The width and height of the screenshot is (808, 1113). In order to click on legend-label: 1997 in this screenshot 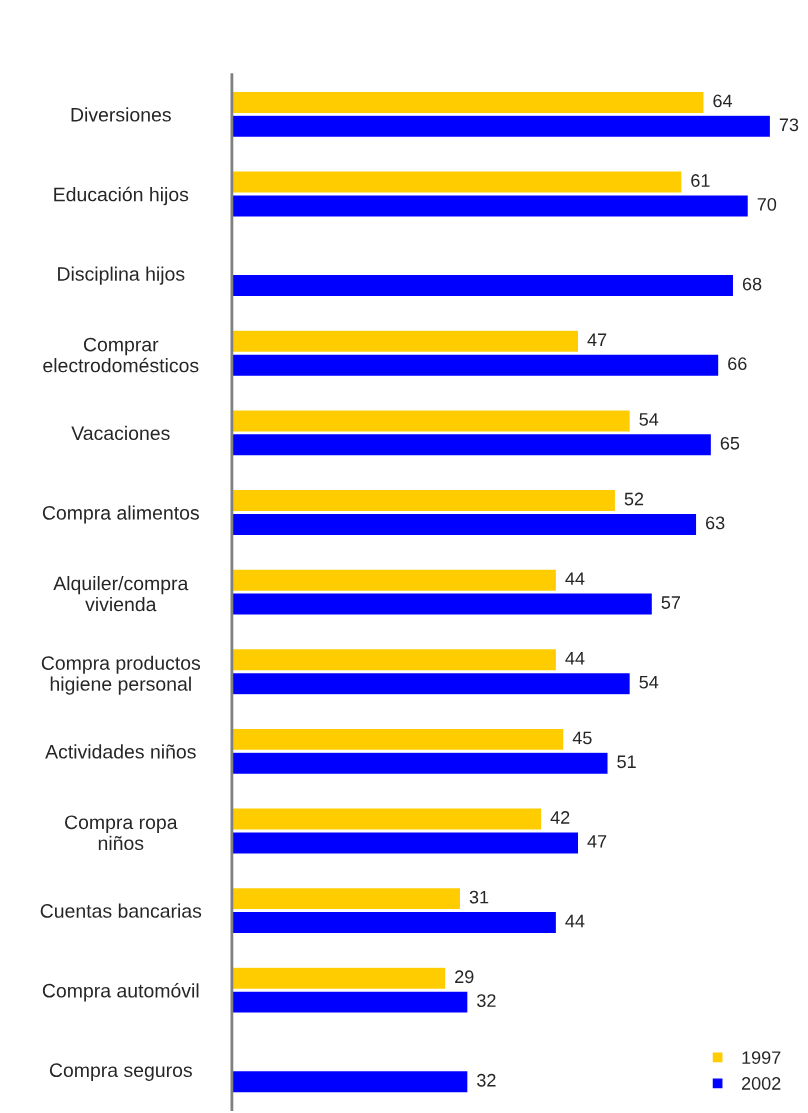, I will do `click(761, 1057)`.